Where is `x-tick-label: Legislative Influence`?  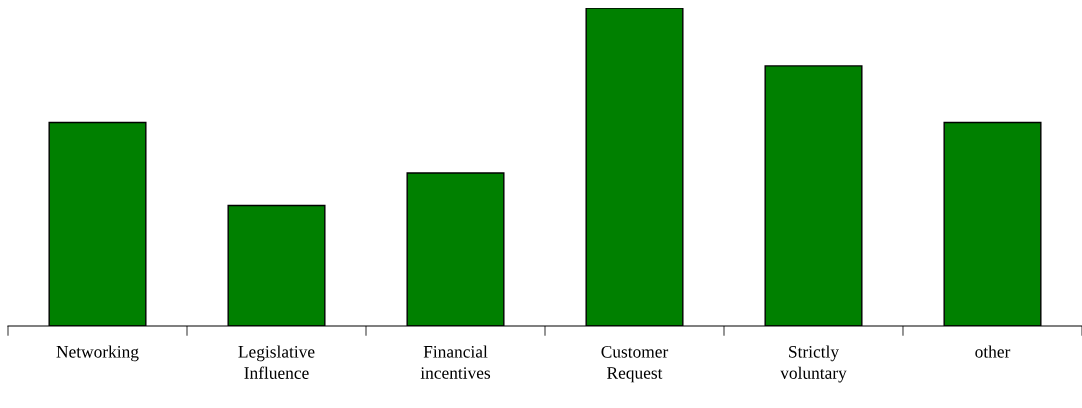
x-tick-label: Legislative Influence is located at coordinates (276, 362).